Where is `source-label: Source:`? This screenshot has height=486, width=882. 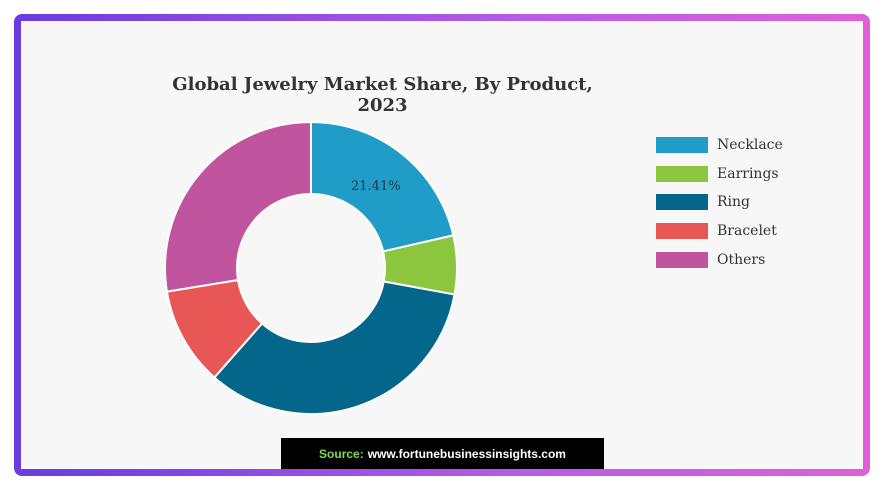 source-label: Source: is located at coordinates (341, 453).